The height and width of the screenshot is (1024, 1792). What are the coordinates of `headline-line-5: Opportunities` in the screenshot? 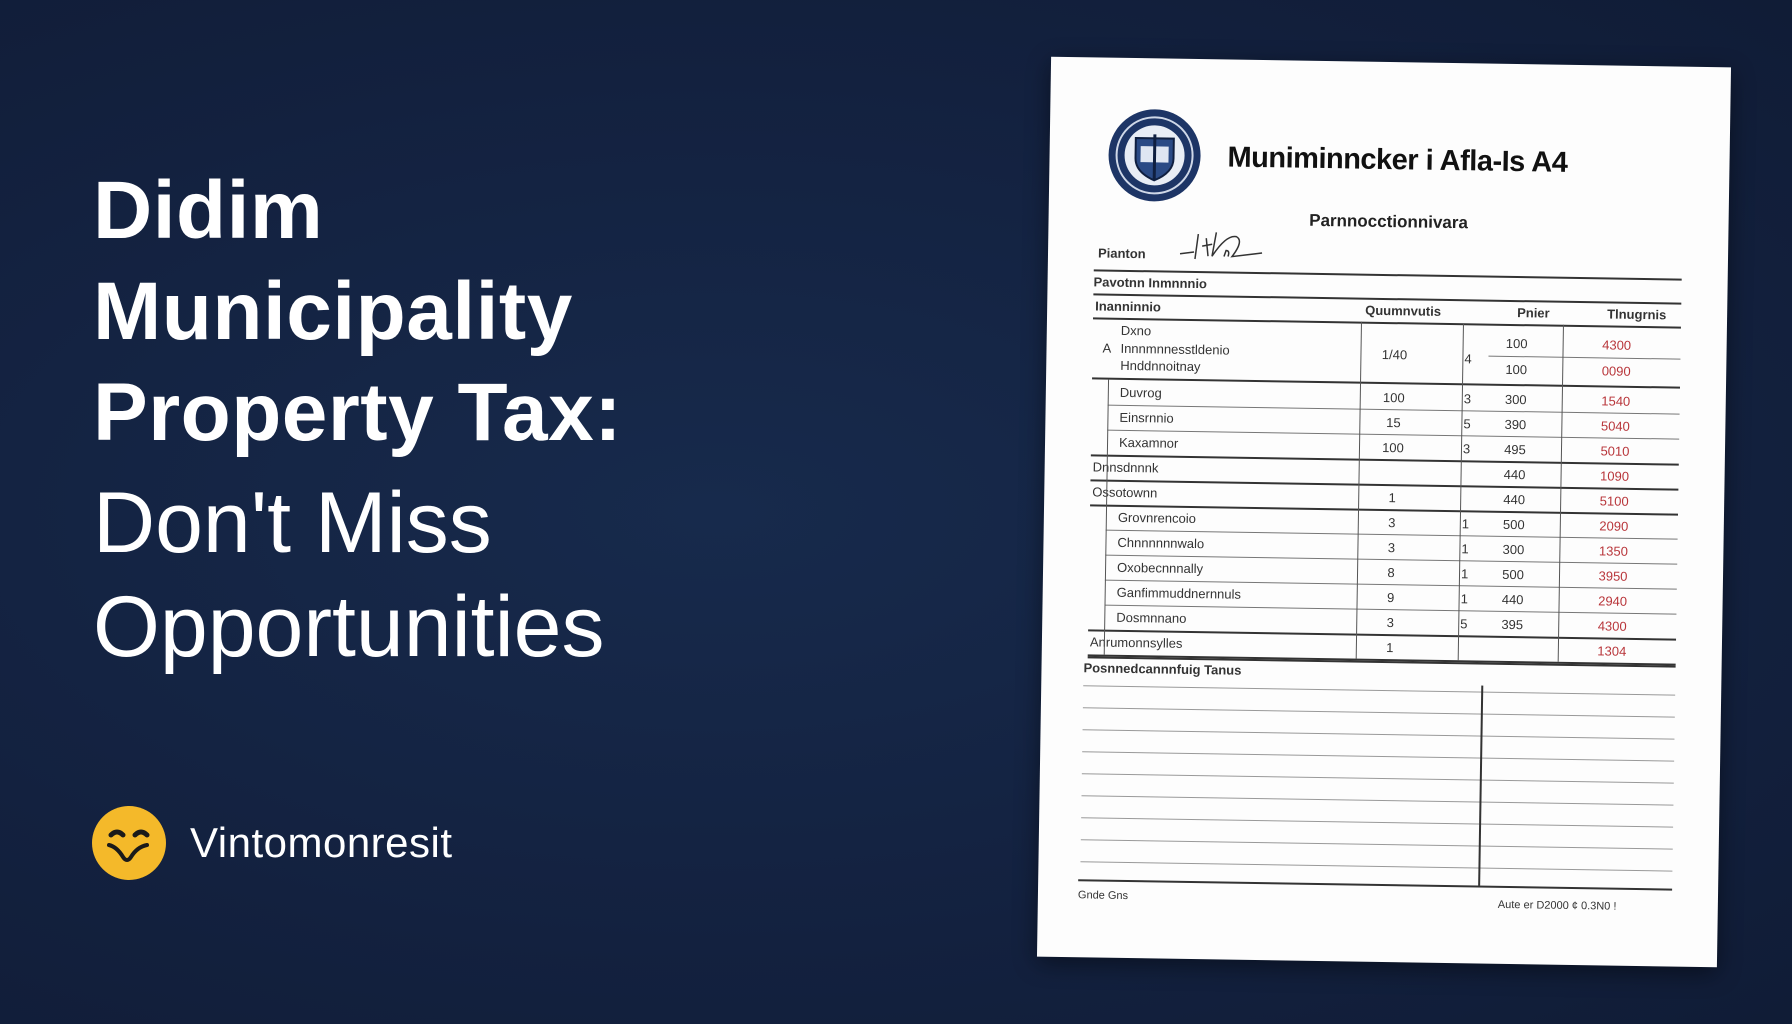 It's located at (349, 627).